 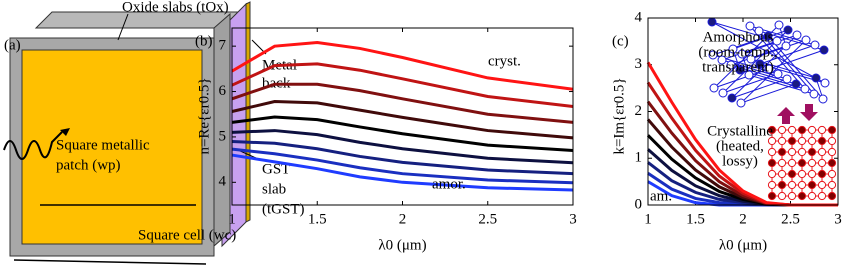 What do you see at coordinates (223, 136) in the screenshot?
I see `y-tick-label: 5` at bounding box center [223, 136].